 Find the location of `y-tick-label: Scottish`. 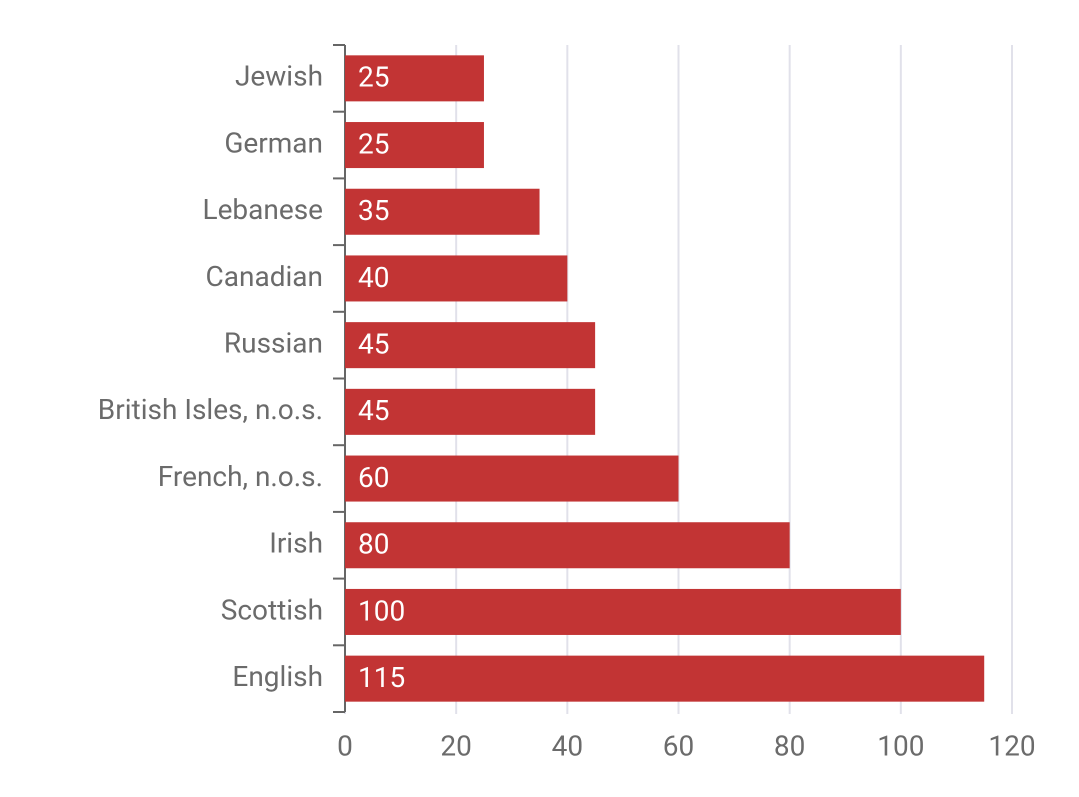

y-tick-label: Scottish is located at coordinates (272, 609).